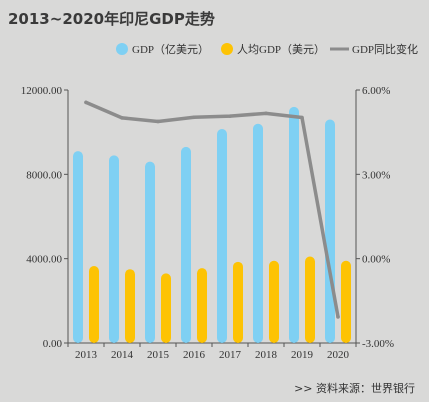 Image resolution: width=429 pixels, height=402 pixels. What do you see at coordinates (266, 355) in the screenshot?
I see `x-tick-label: 2018` at bounding box center [266, 355].